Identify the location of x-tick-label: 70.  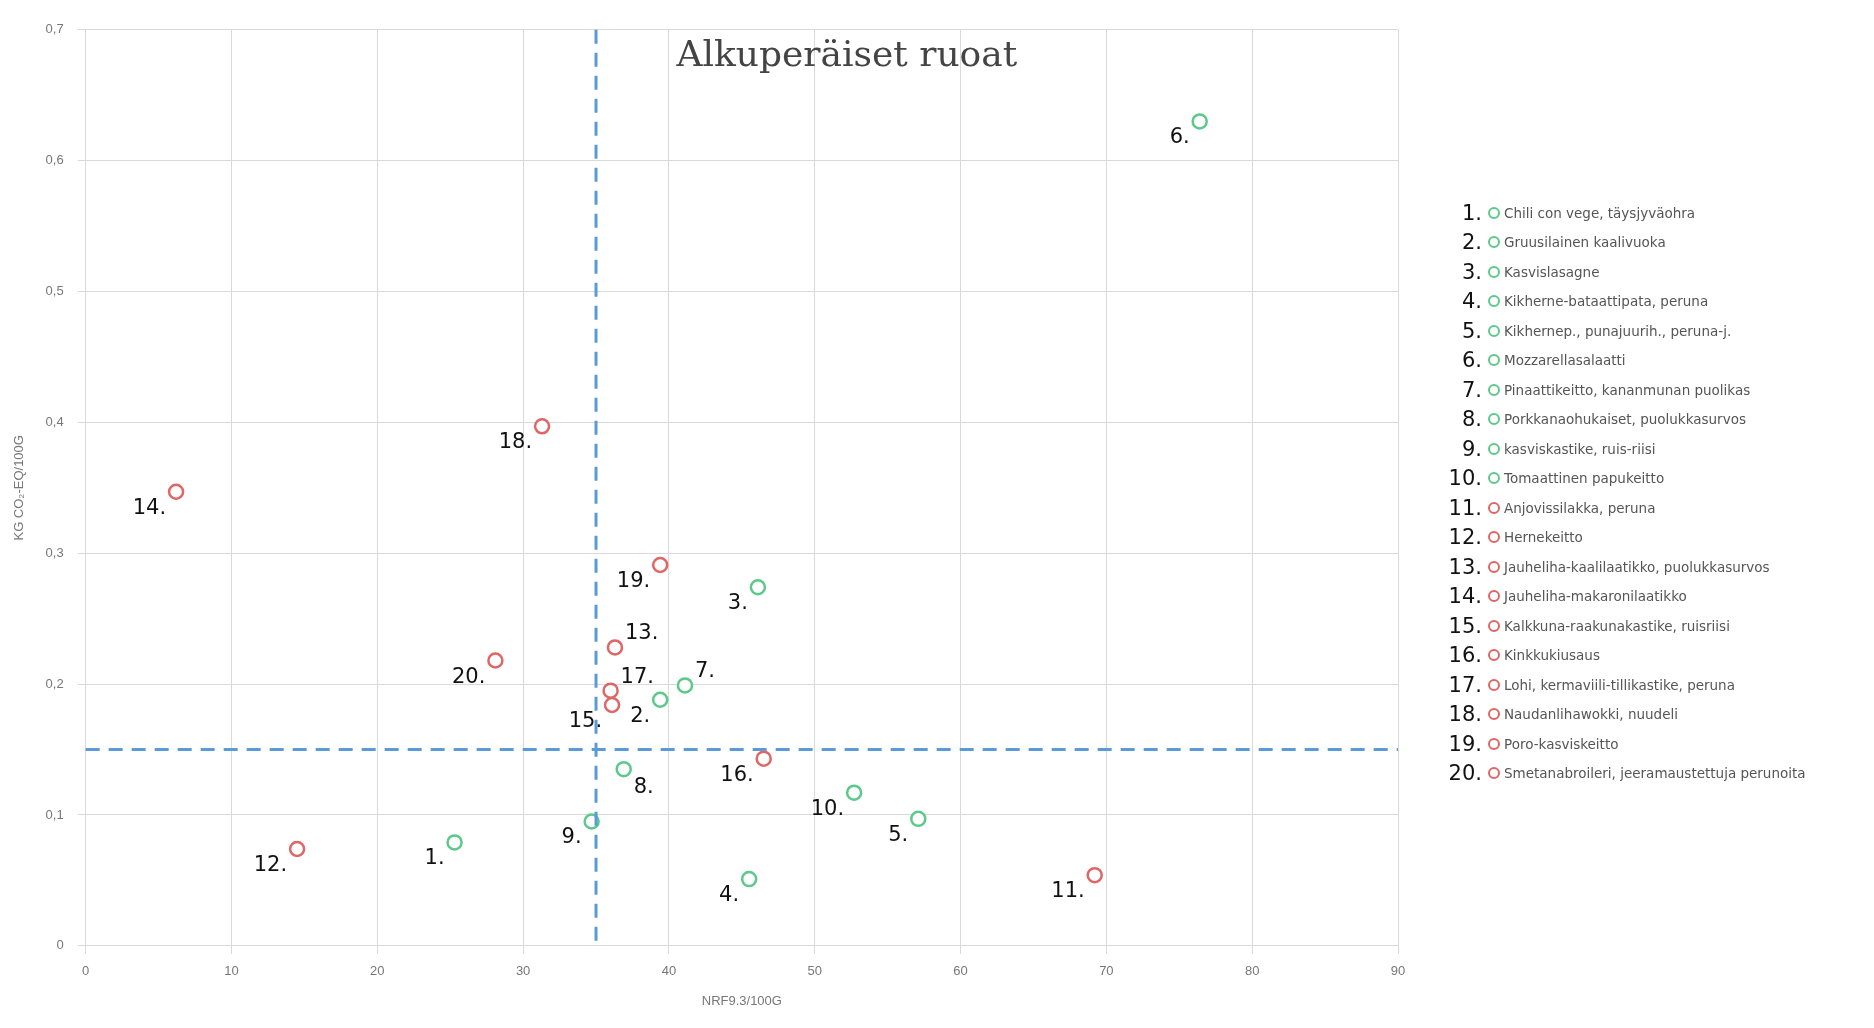
(1106, 971).